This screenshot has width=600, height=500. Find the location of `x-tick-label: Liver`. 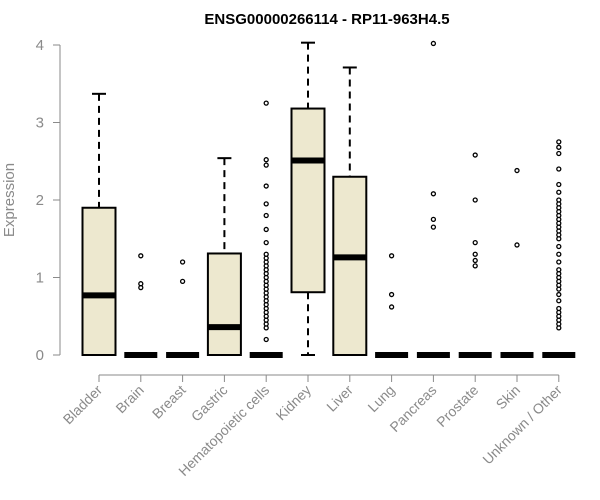

x-tick-label: Liver is located at coordinates (339, 398).